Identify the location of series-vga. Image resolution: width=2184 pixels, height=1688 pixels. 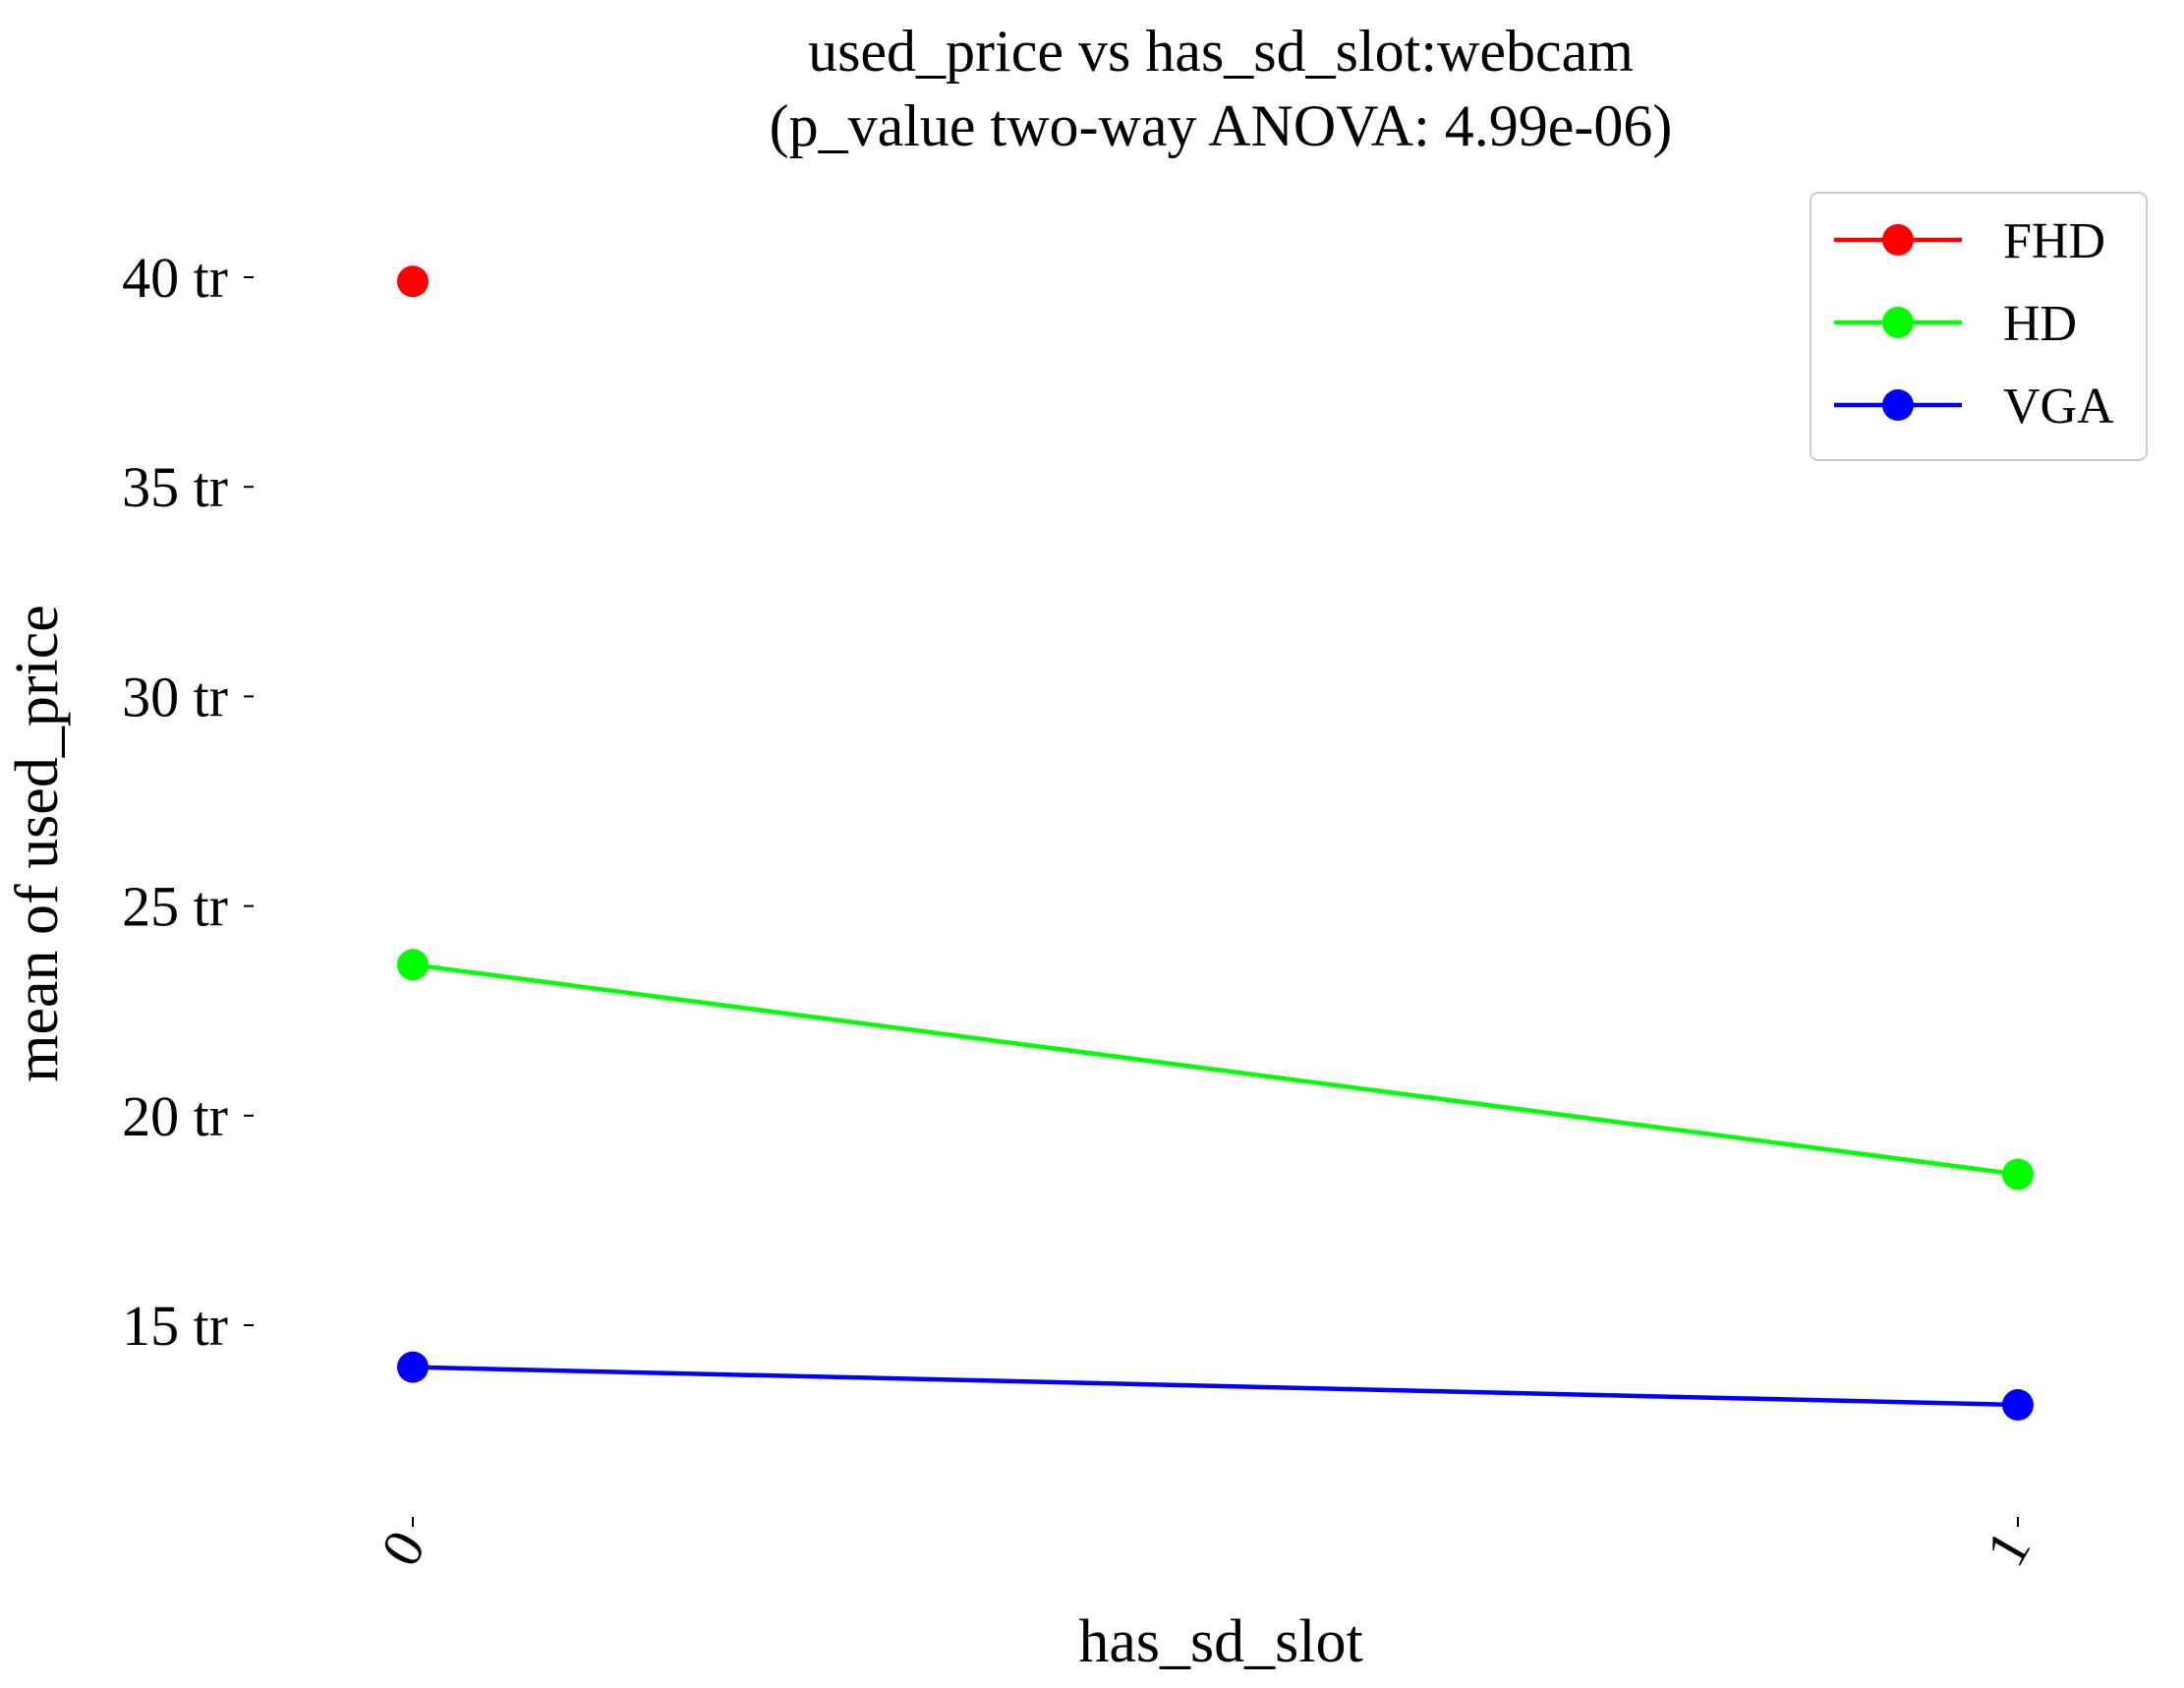
(1215, 1386).